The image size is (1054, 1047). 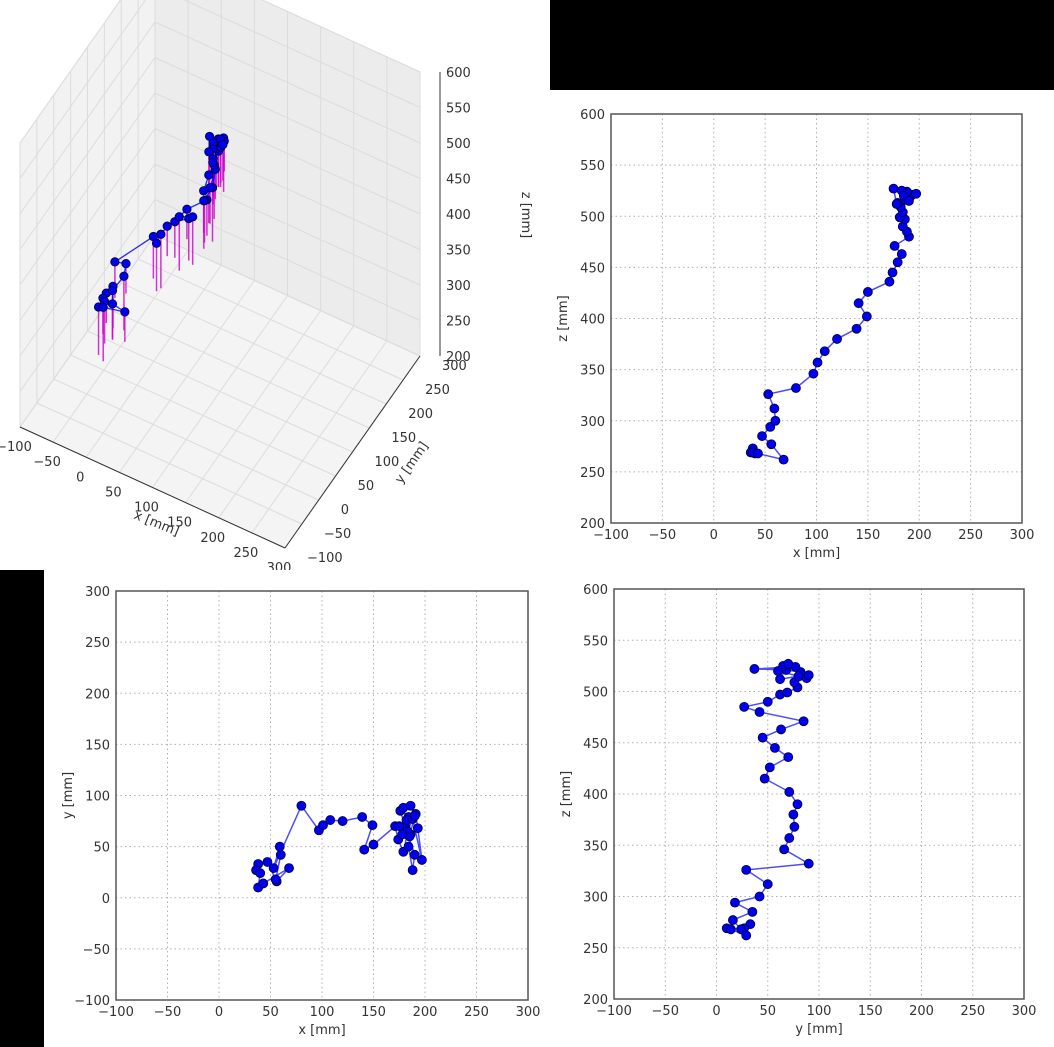 I want to click on y-tick-label: 50, so click(x=101, y=848).